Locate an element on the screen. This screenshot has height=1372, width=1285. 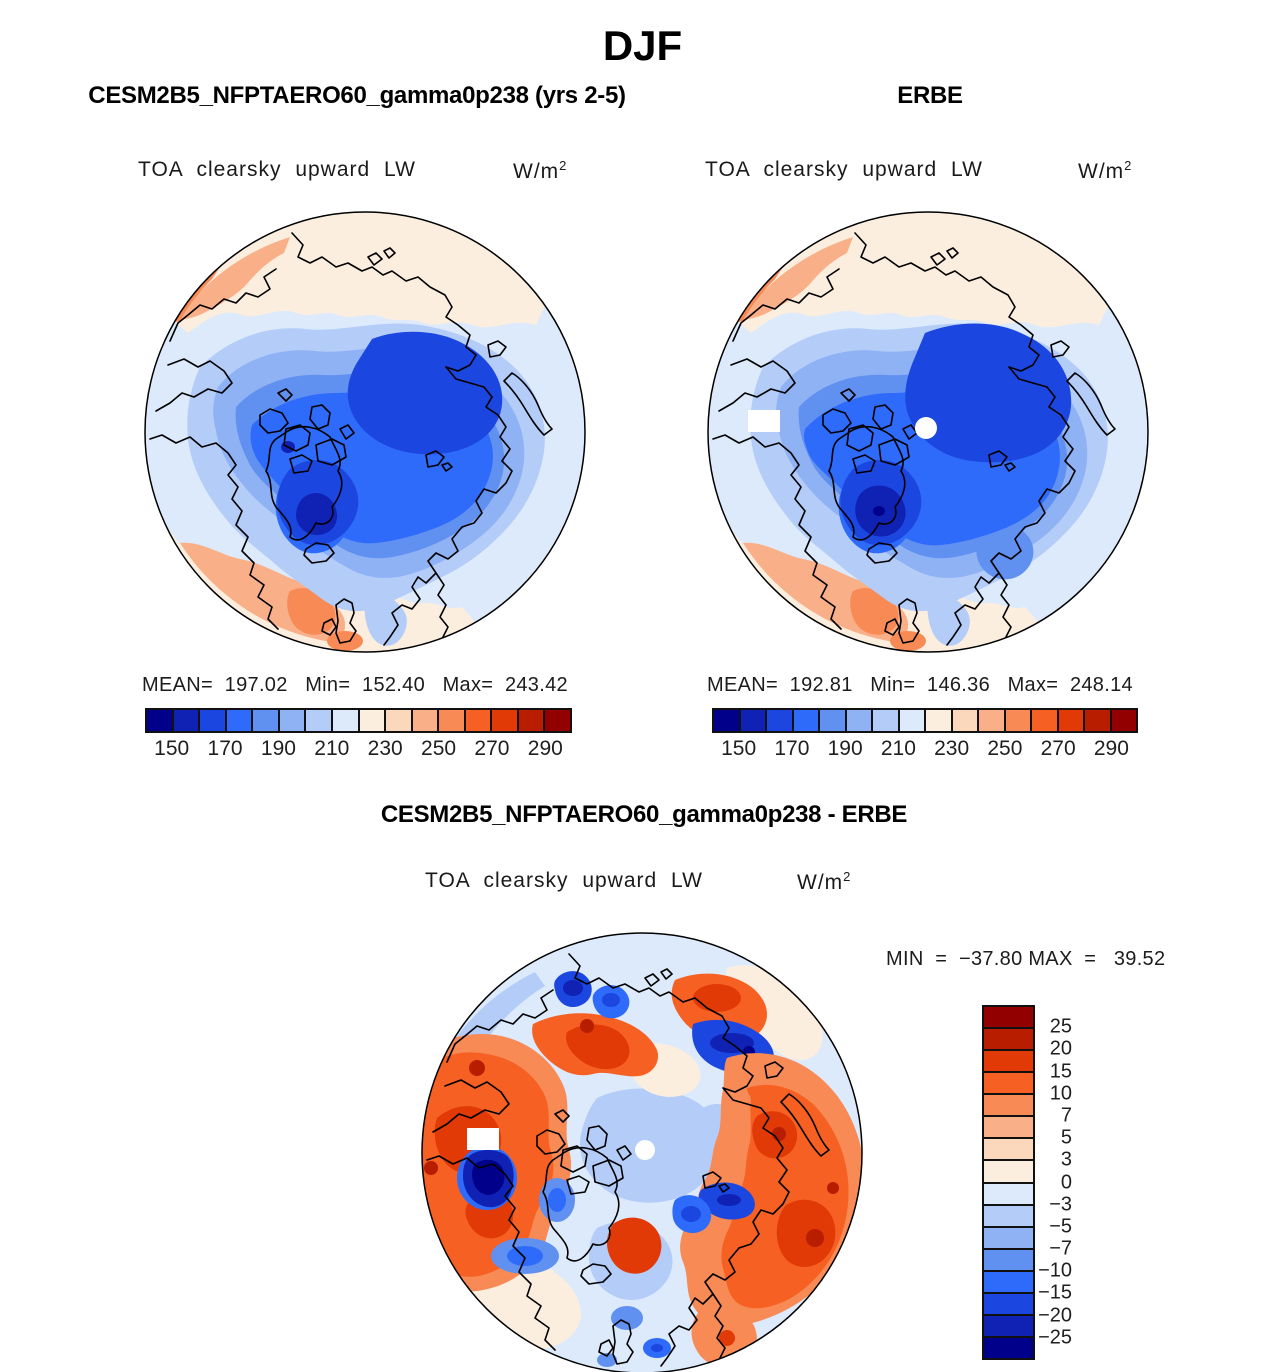
erbe-colorbar is located at coordinates (925, 720).